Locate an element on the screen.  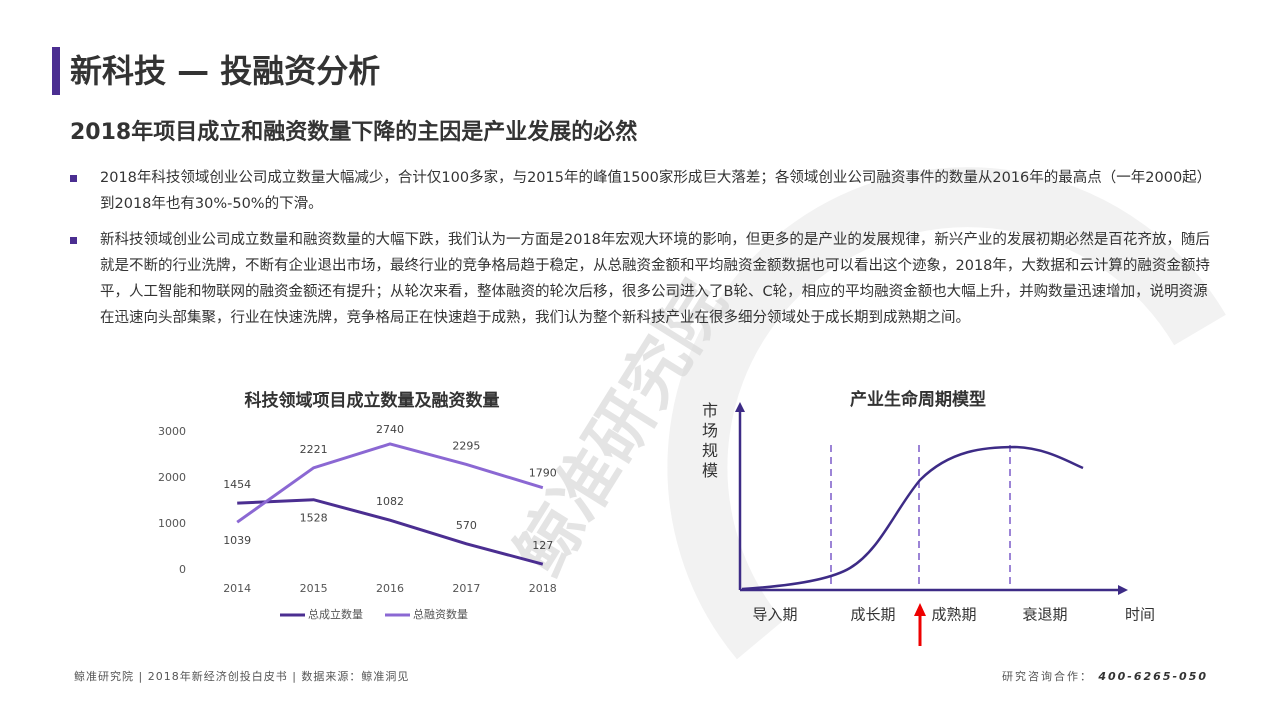
stage-label: 导入期 is located at coordinates (774, 615).